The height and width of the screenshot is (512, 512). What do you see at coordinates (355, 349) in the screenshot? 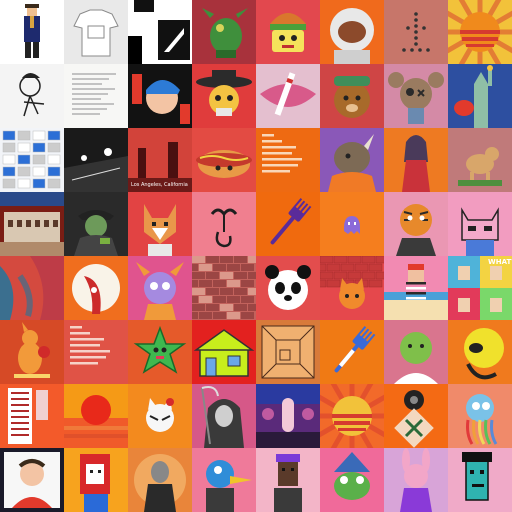
I see `blue-white-fork-thumbnail` at bounding box center [355, 349].